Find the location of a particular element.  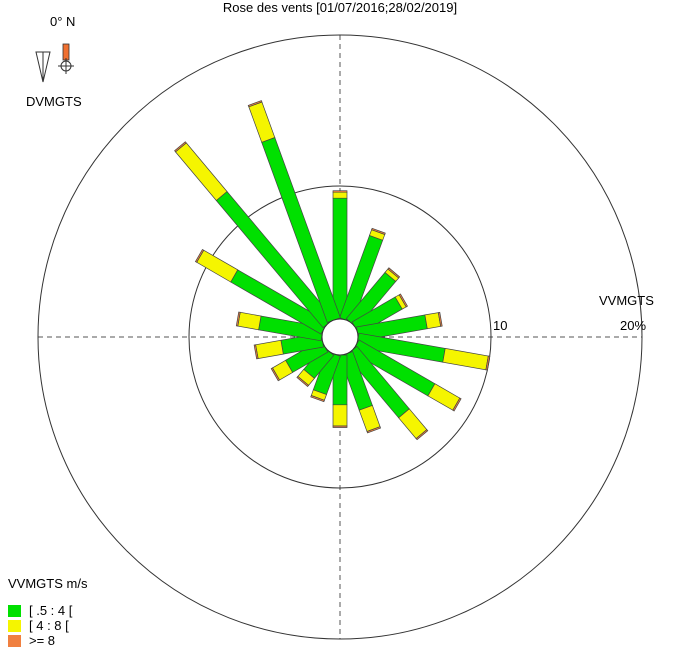

legend: VVMGTS m/s [ .5 : 4 [ [ 4 : 8 [ >= 8 is located at coordinates (47, 612).